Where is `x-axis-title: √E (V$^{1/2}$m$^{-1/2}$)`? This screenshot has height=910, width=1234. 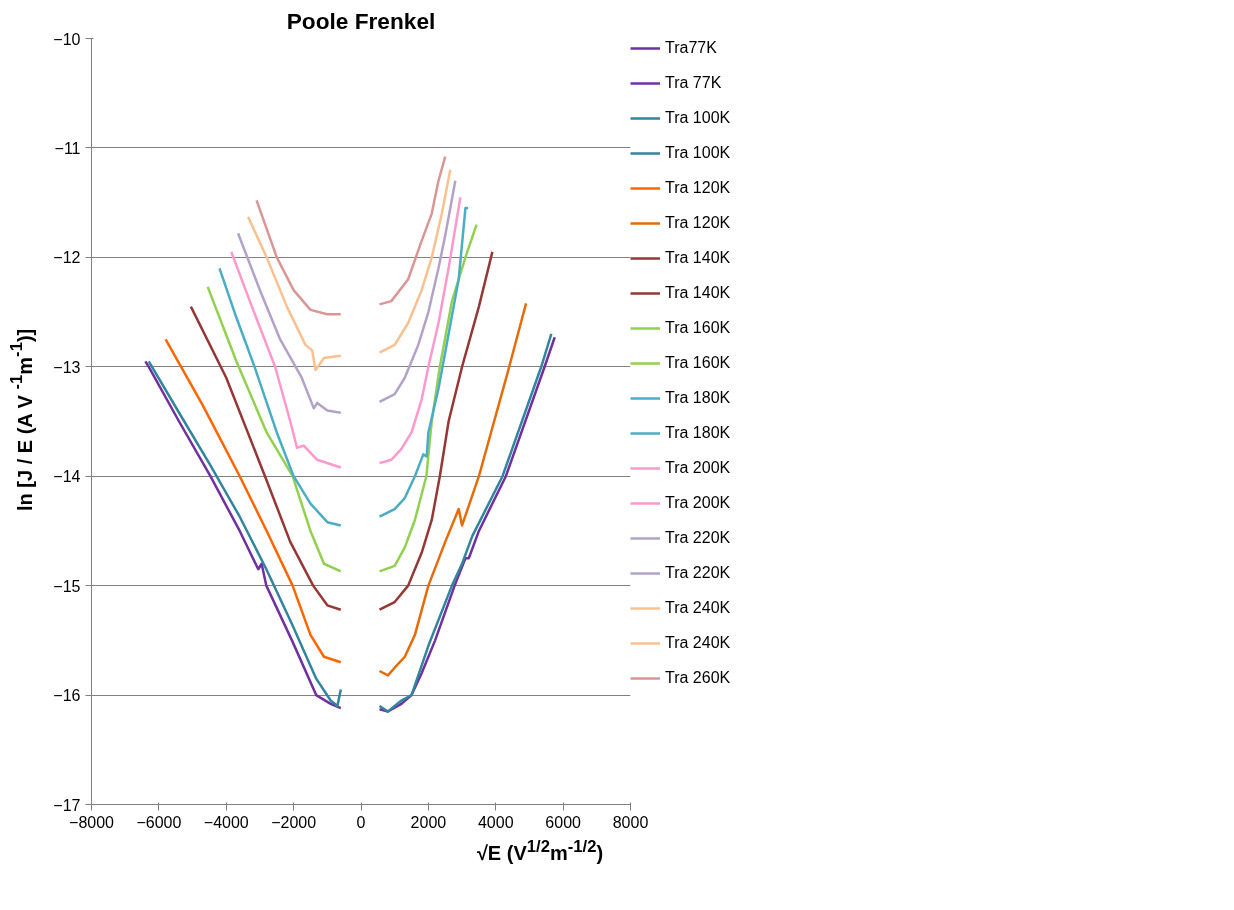 x-axis-title: √E (V$^{1/2}$m$^{-1/2}$) is located at coordinates (540, 851).